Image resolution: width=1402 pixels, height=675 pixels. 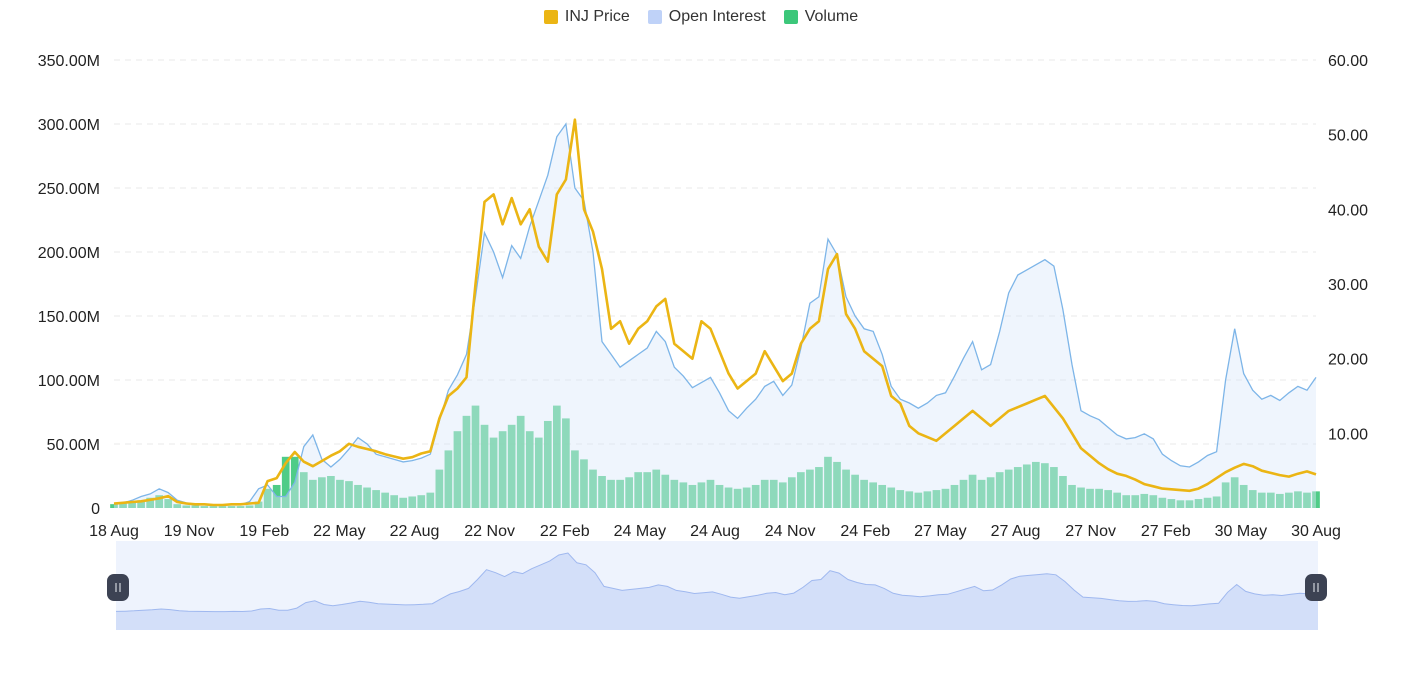 I want to click on x-tick-label: 27 Aug, so click(x=1016, y=531).